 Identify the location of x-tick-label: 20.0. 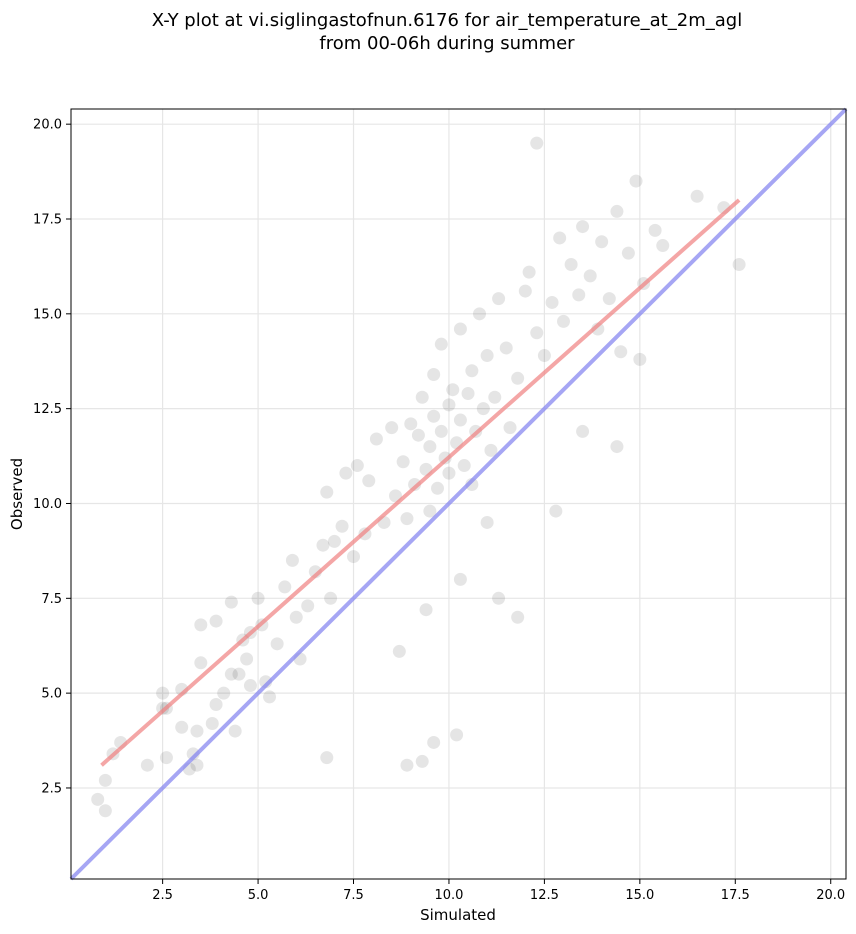
(830, 895).